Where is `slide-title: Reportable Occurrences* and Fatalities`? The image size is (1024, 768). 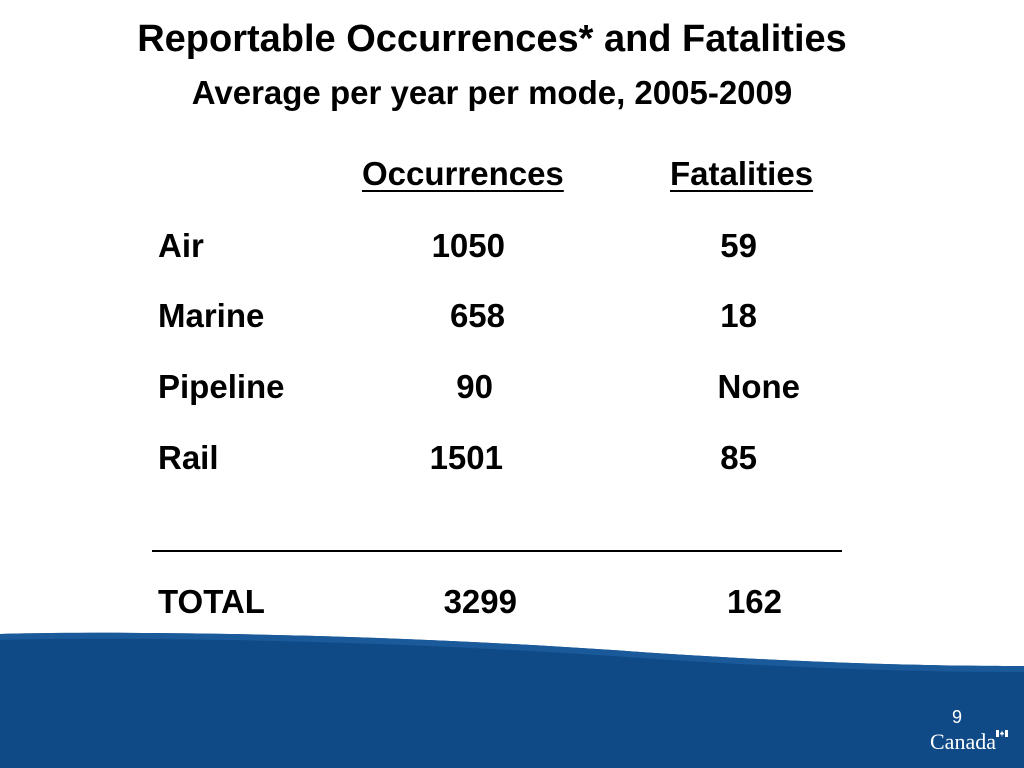
slide-title: Reportable Occurrences* and Fatalities is located at coordinates (492, 39).